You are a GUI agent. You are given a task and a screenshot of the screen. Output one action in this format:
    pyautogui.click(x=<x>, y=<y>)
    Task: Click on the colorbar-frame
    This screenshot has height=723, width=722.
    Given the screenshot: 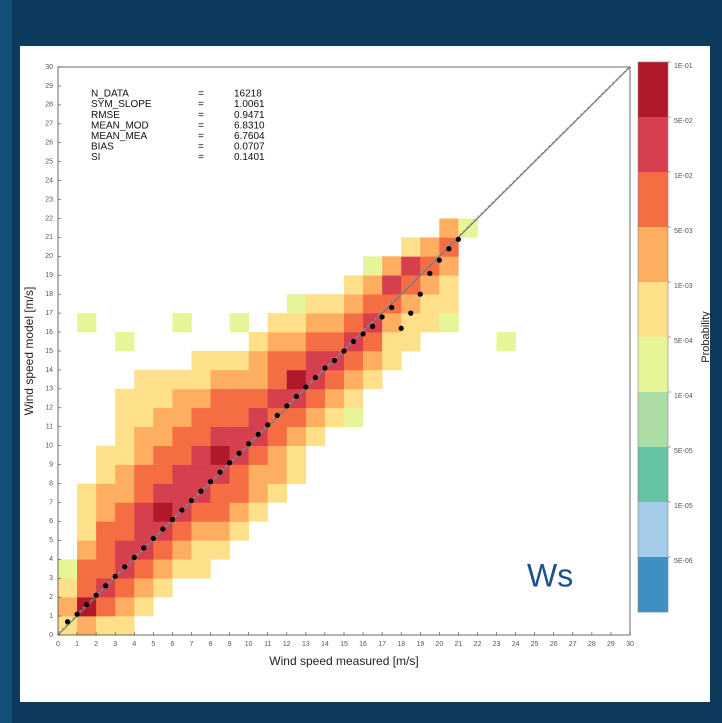 What is the action you would take?
    pyautogui.click(x=653, y=337)
    